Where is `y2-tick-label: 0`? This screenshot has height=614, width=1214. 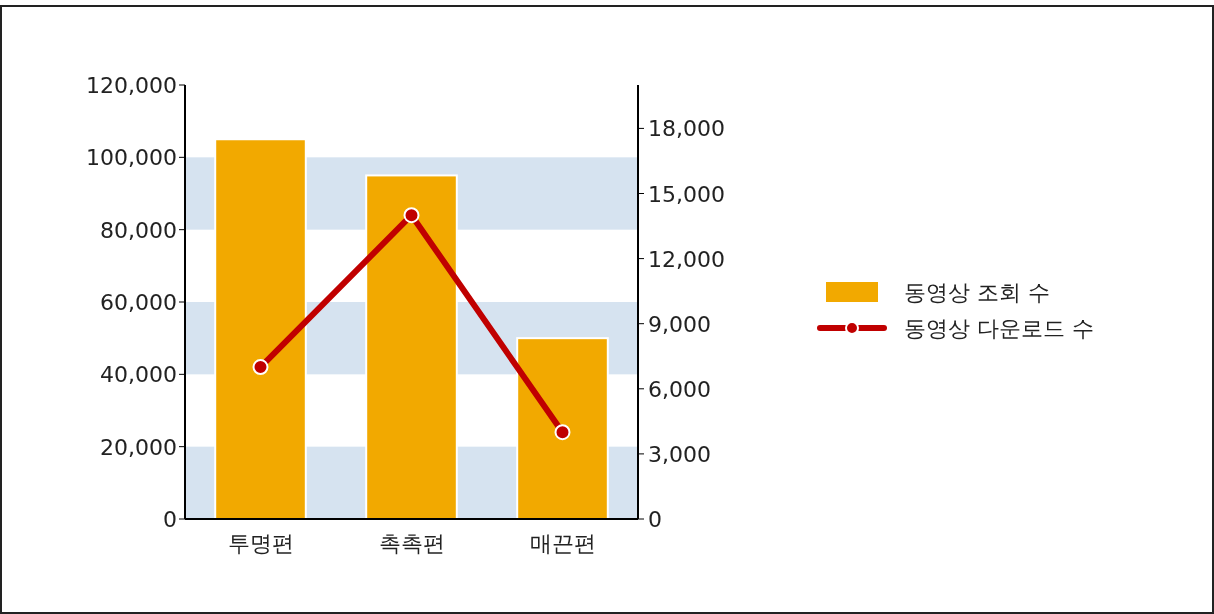
y2-tick-label: 0 is located at coordinates (655, 519).